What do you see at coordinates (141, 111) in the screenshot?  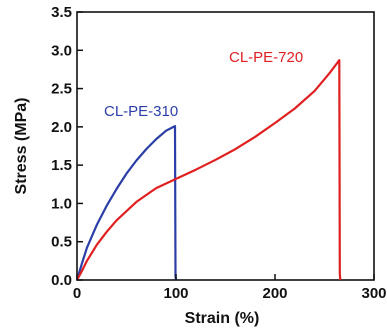 I see `series-label-cl-pe-310: CL-PE-310` at bounding box center [141, 111].